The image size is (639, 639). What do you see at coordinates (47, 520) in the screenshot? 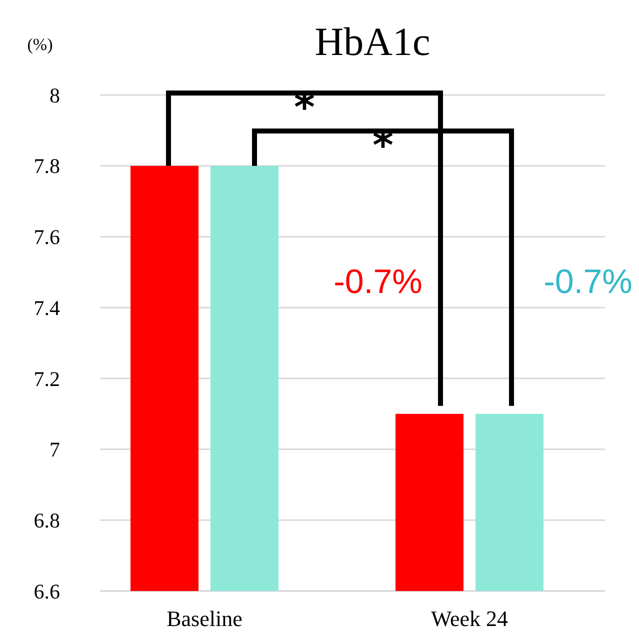
I see `y-tick-label: 6.8` at bounding box center [47, 520].